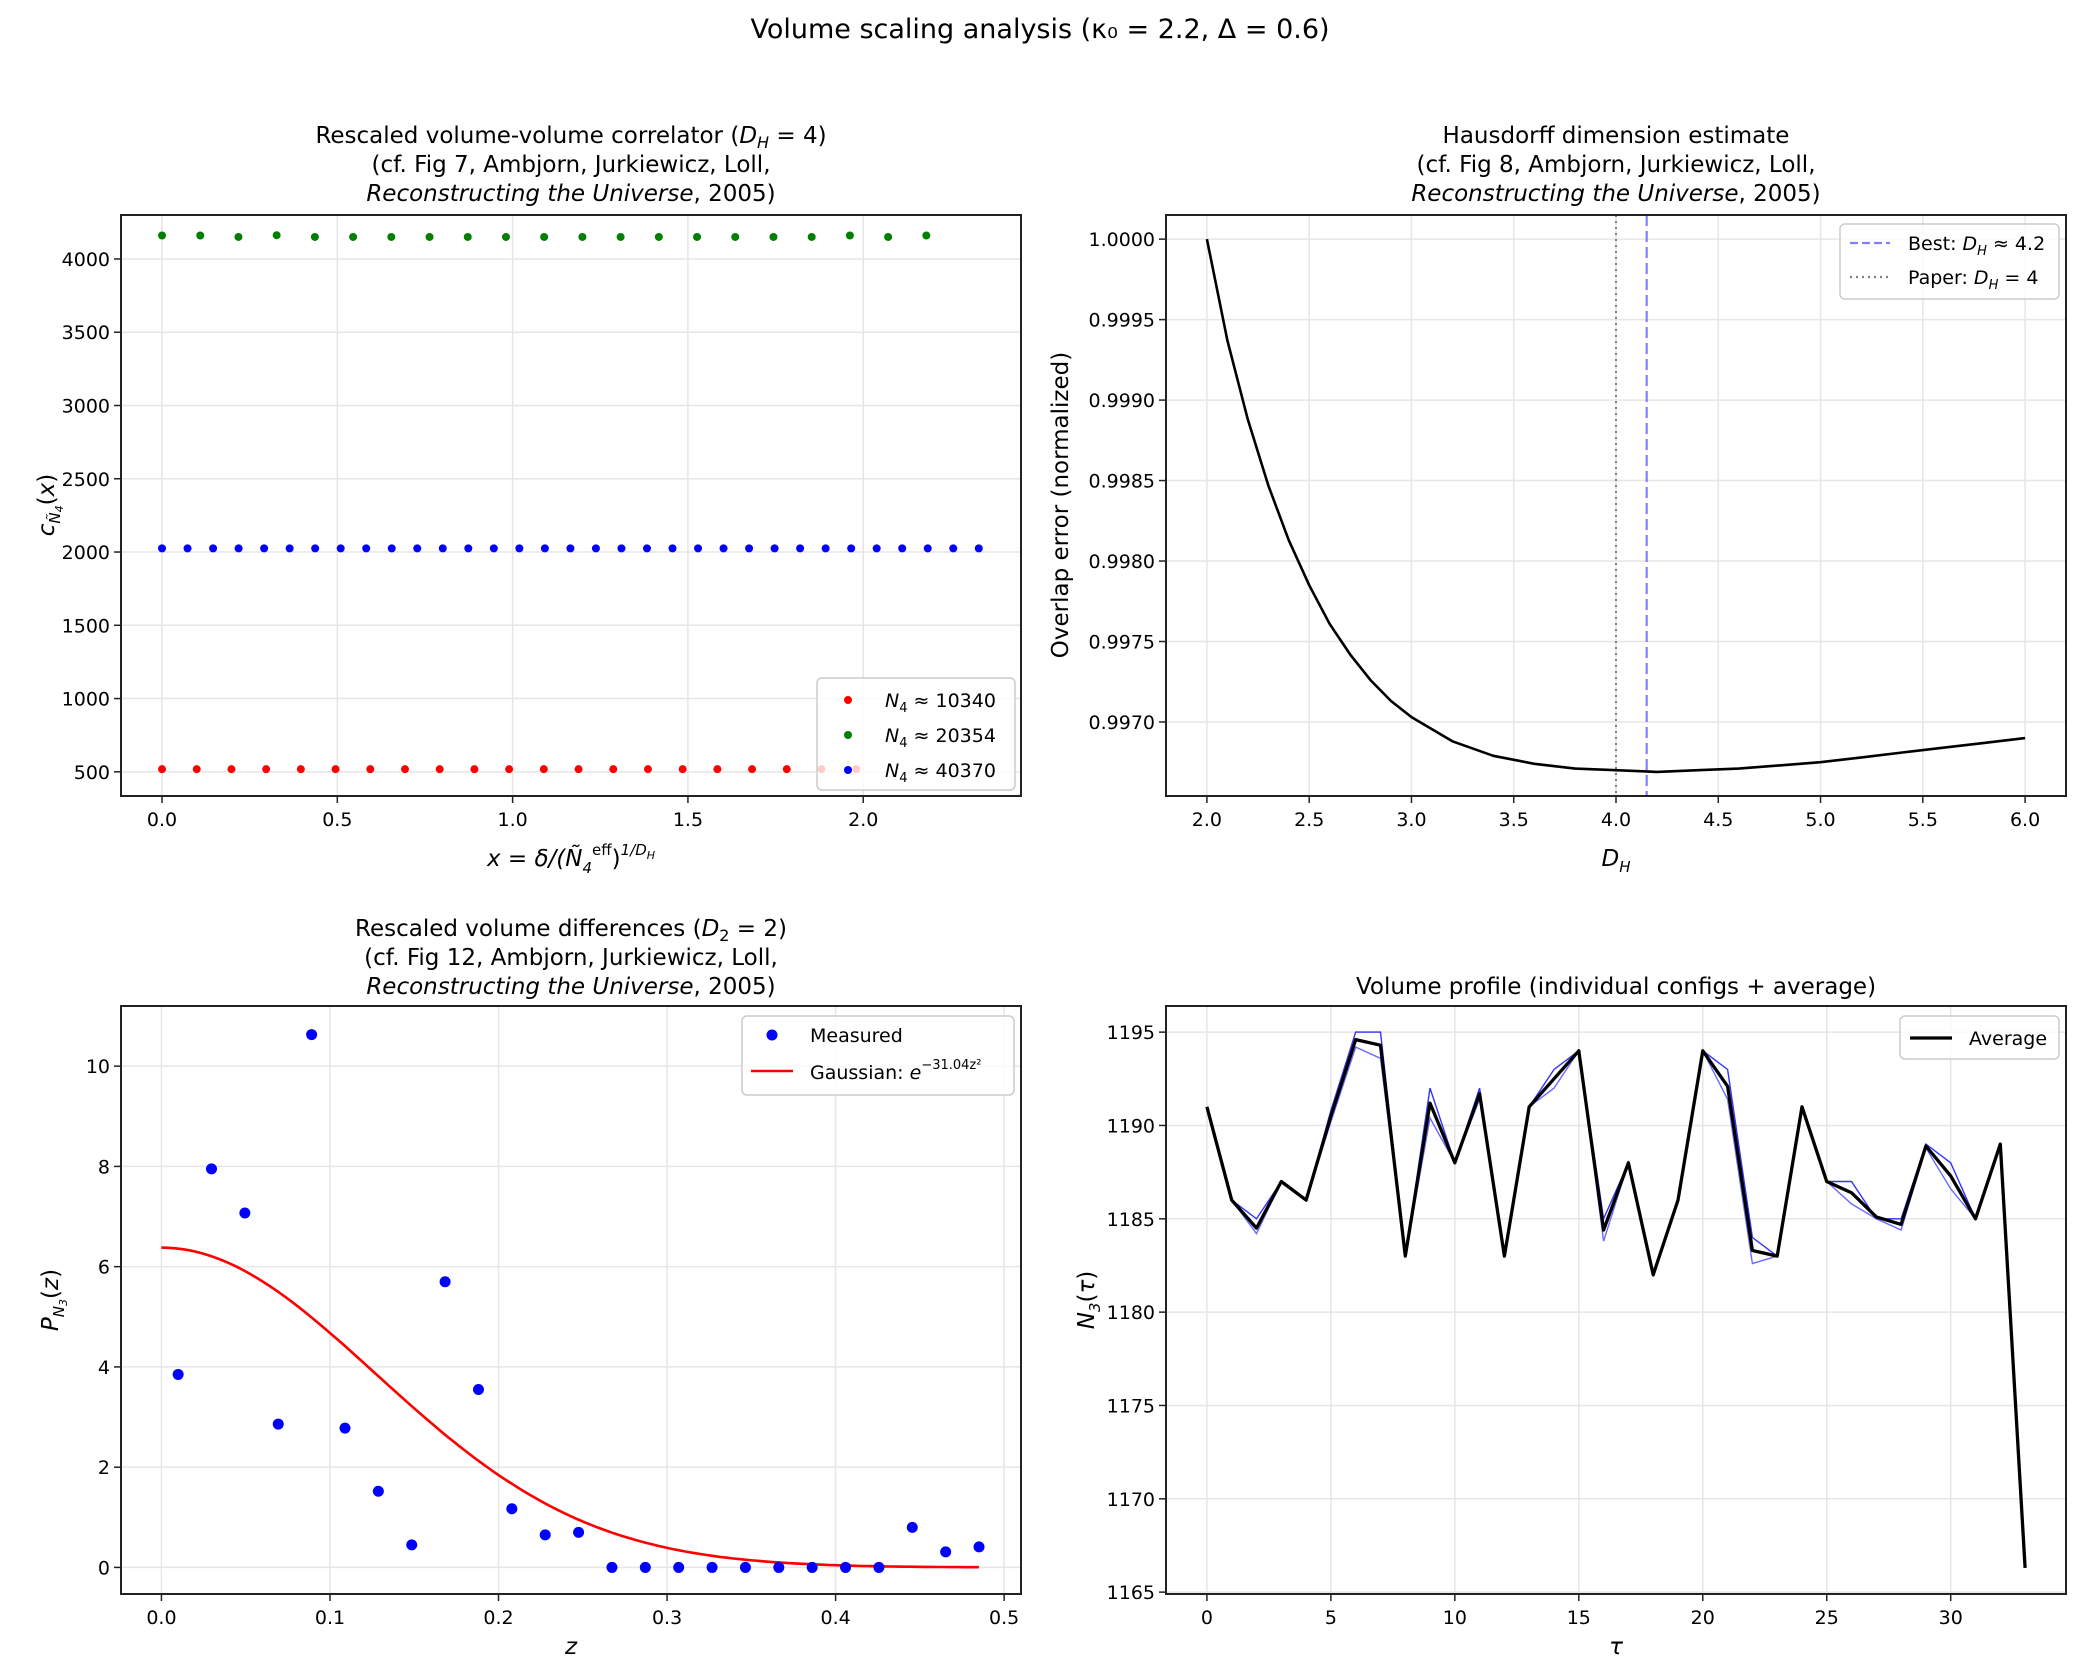 This screenshot has height=1670, width=2080. What do you see at coordinates (570, 194) in the screenshot?
I see `correlator-title-line3: Reconstructing the Universe, 2005)` at bounding box center [570, 194].